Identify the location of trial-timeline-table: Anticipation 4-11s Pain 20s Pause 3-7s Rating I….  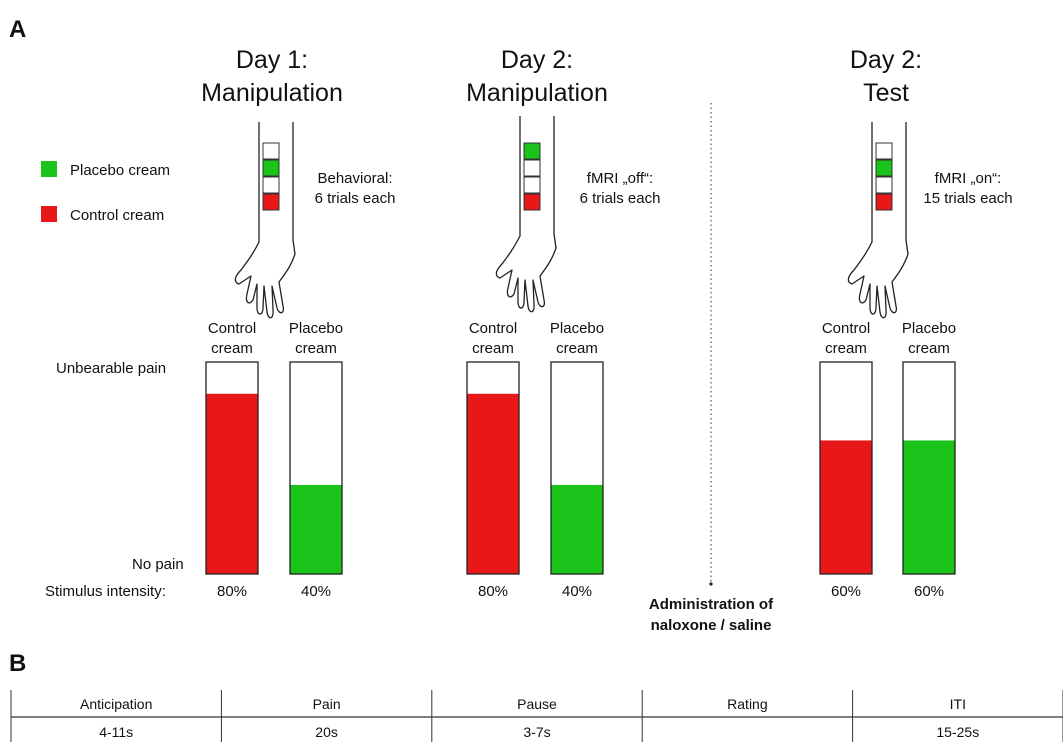
(536, 716).